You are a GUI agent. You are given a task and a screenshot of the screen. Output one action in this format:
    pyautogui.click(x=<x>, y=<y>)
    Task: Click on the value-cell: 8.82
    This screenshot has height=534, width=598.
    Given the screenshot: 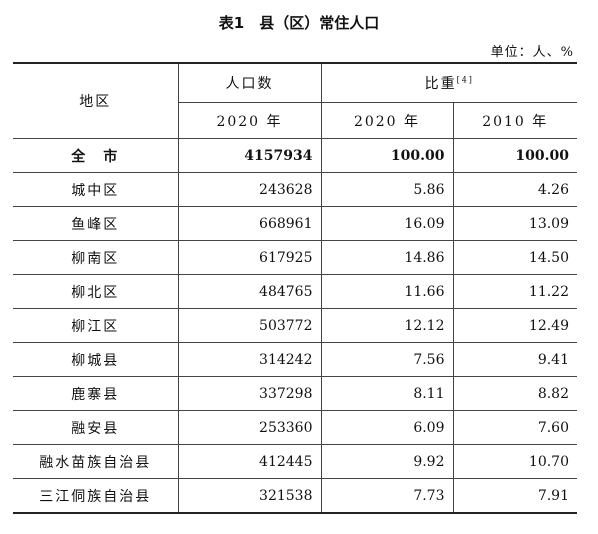 What is the action you would take?
    pyautogui.click(x=514, y=393)
    